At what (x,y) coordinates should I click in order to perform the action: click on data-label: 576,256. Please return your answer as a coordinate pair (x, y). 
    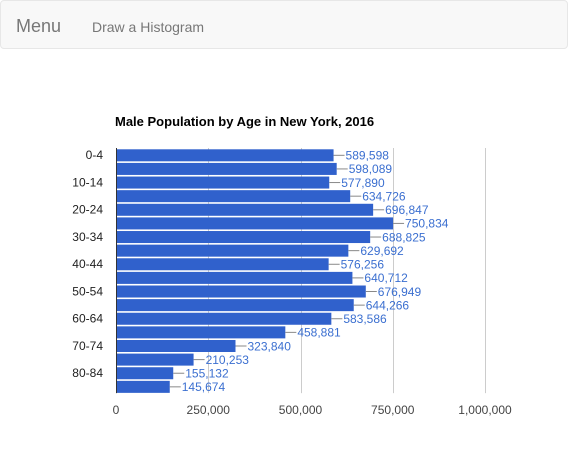
    Looking at the image, I should click on (363, 265).